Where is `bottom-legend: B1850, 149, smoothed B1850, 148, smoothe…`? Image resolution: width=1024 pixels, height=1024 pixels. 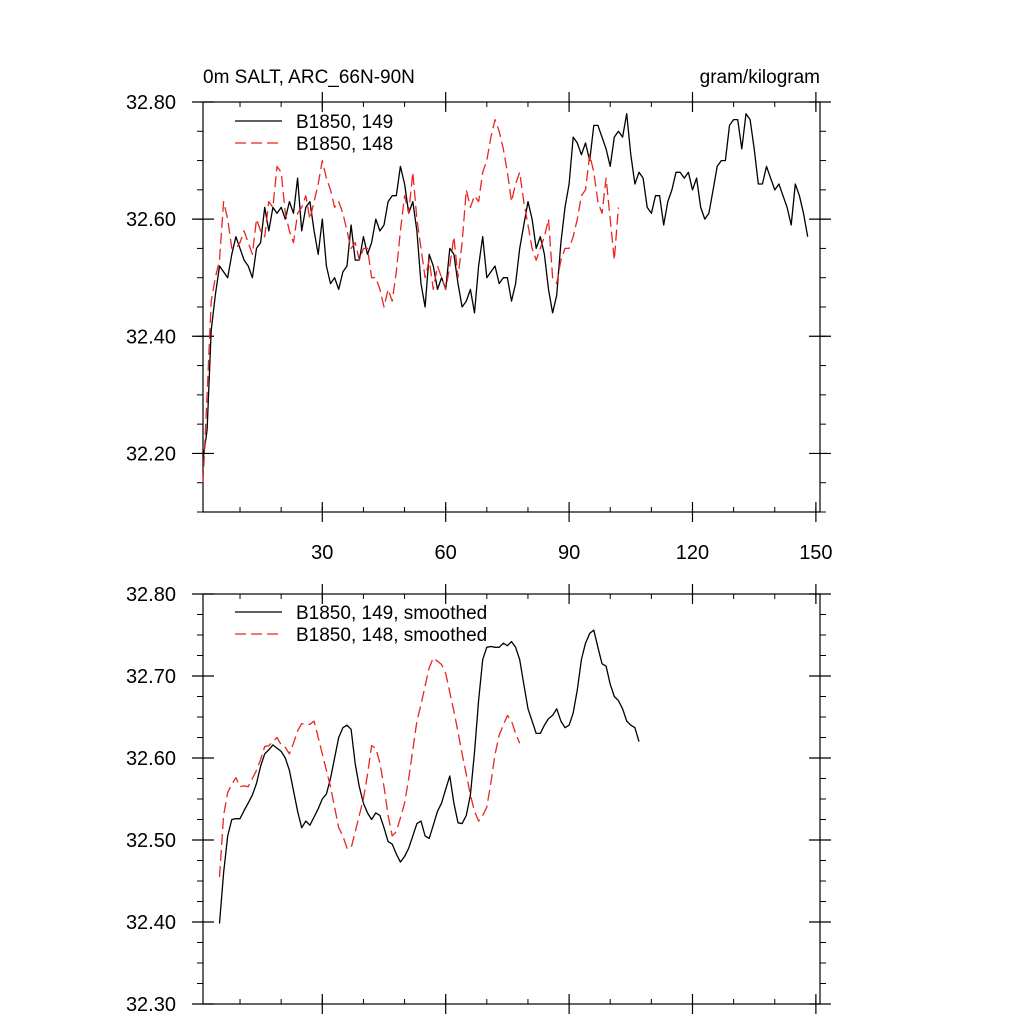
bottom-legend: B1850, 149, smoothed B1850, 148, smoothe… is located at coordinates (361, 624).